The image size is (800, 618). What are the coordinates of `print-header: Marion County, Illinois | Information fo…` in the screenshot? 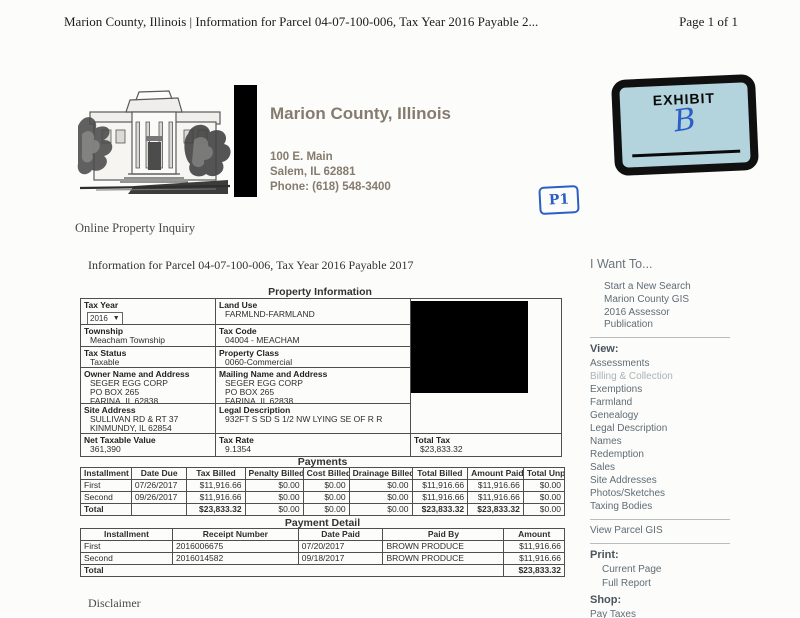 It's located at (401, 22).